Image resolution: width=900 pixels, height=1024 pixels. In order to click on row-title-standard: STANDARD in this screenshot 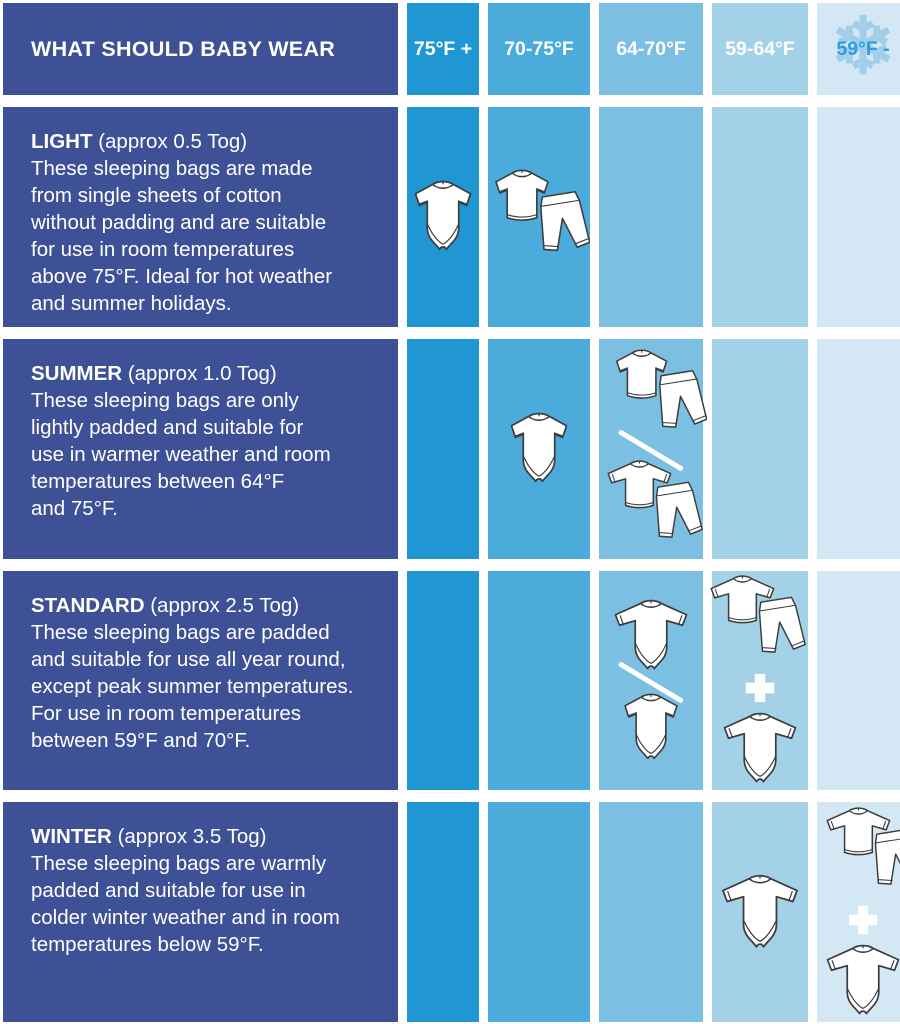, I will do `click(88, 605)`.